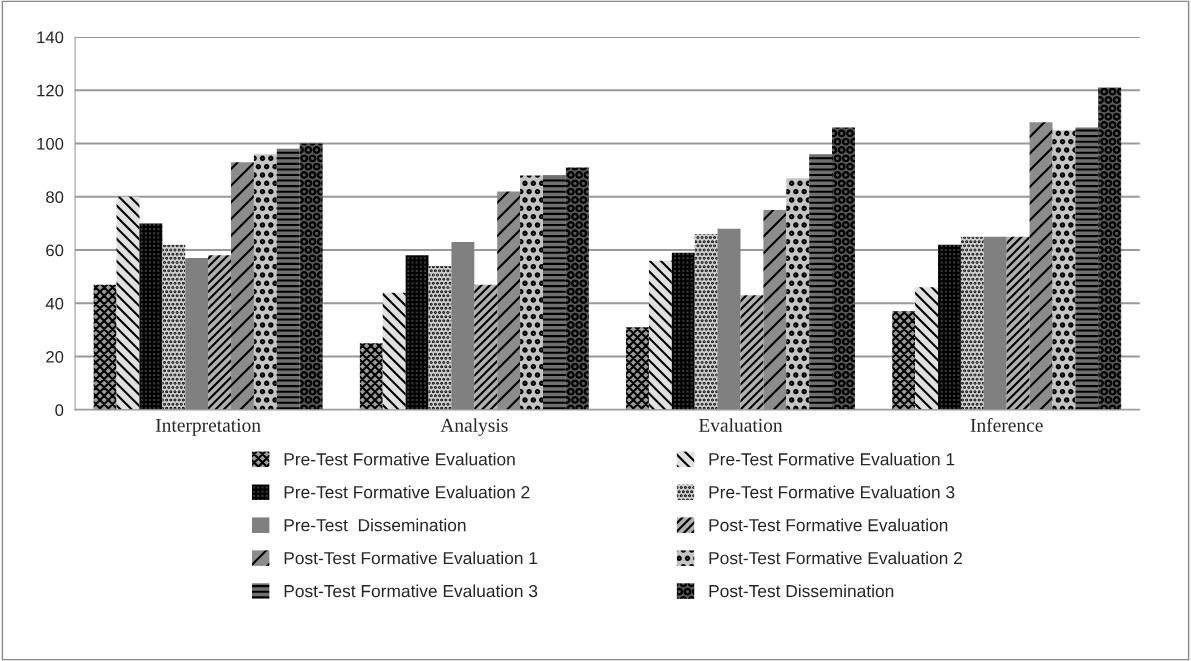 The width and height of the screenshot is (1191, 661). Describe the element at coordinates (1006, 424) in the screenshot. I see `x-tick-label: Inference` at that location.